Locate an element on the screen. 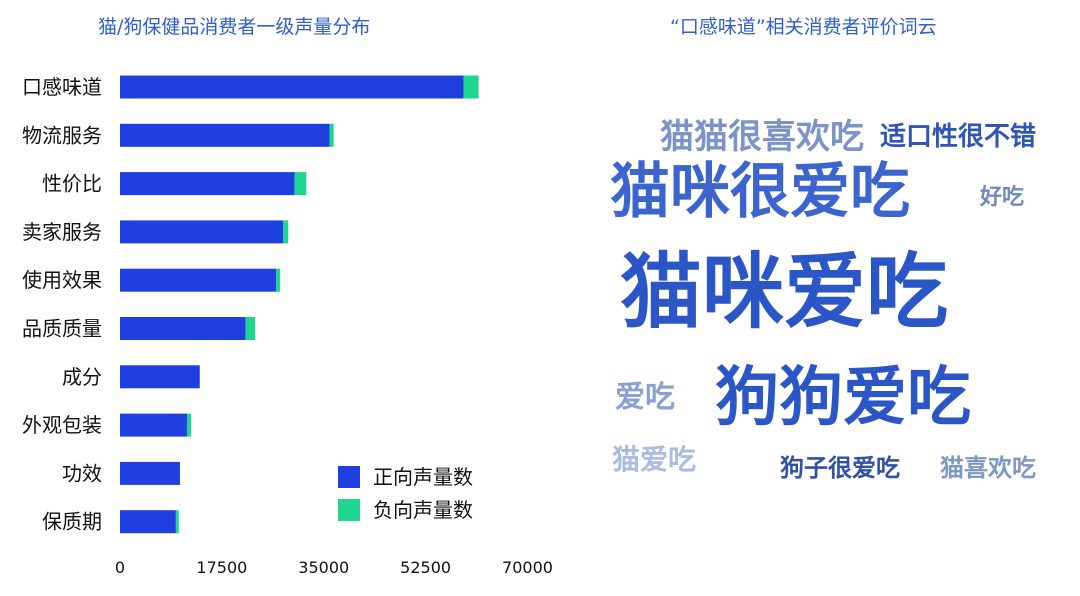  category-label: 物流服务 is located at coordinates (62, 135).